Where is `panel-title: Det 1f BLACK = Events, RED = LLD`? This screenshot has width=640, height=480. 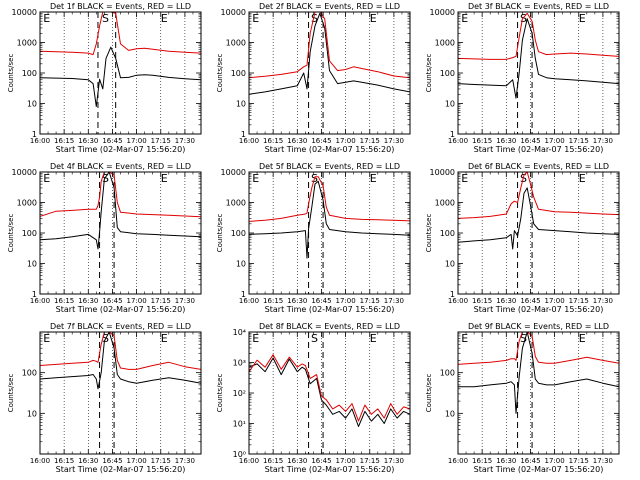 panel-title: Det 1f BLACK = Events, RED = LLD is located at coordinates (120, 6).